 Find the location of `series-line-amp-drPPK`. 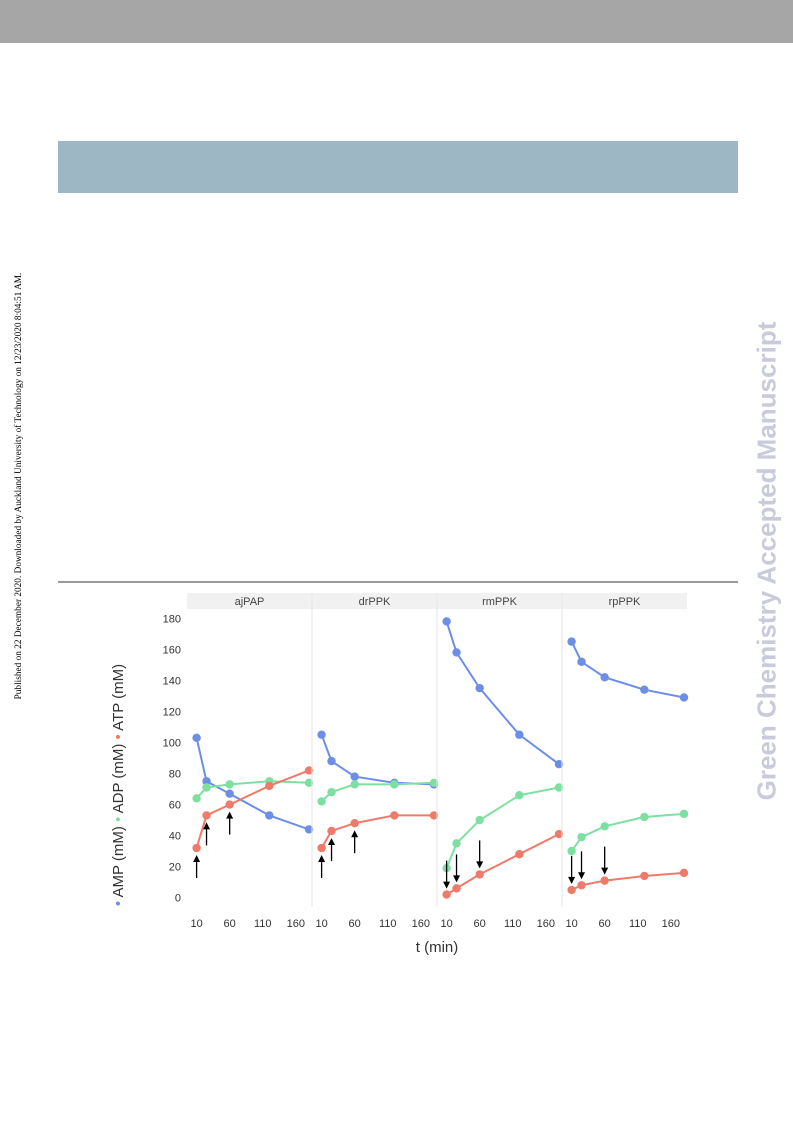

series-line-amp-drPPK is located at coordinates (377, 760).